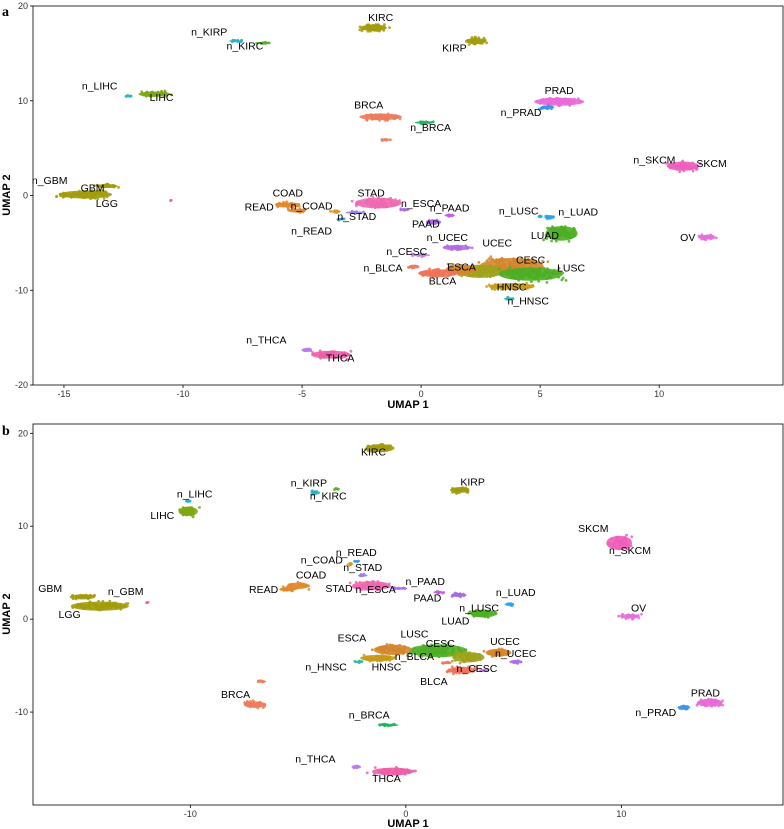  Describe the element at coordinates (50, 589) in the screenshot. I see `cluster-label: GBM` at that location.